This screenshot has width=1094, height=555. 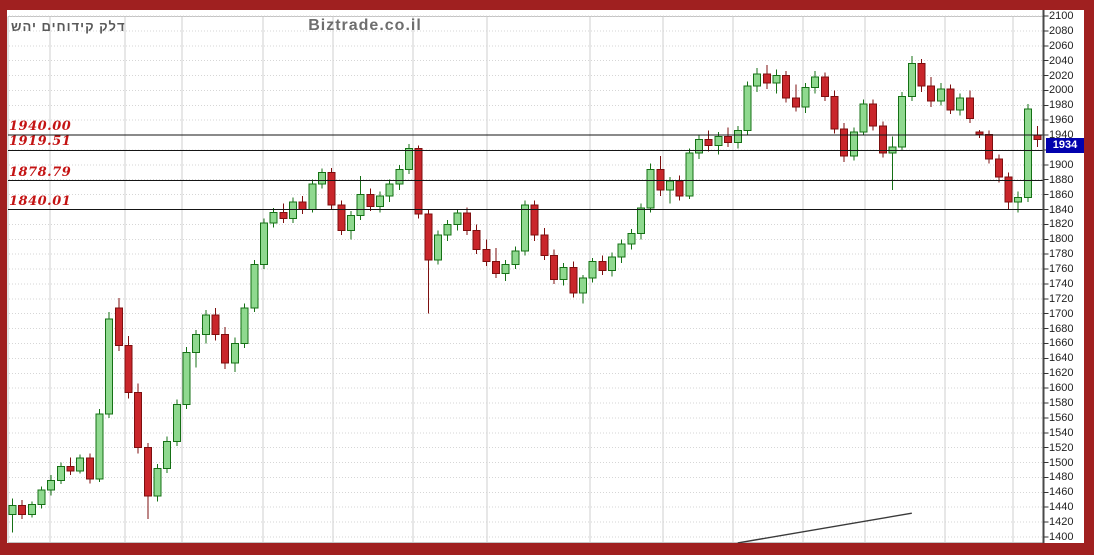 What do you see at coordinates (1061, 45) in the screenshot?
I see `price-tick-label: 2060` at bounding box center [1061, 45].